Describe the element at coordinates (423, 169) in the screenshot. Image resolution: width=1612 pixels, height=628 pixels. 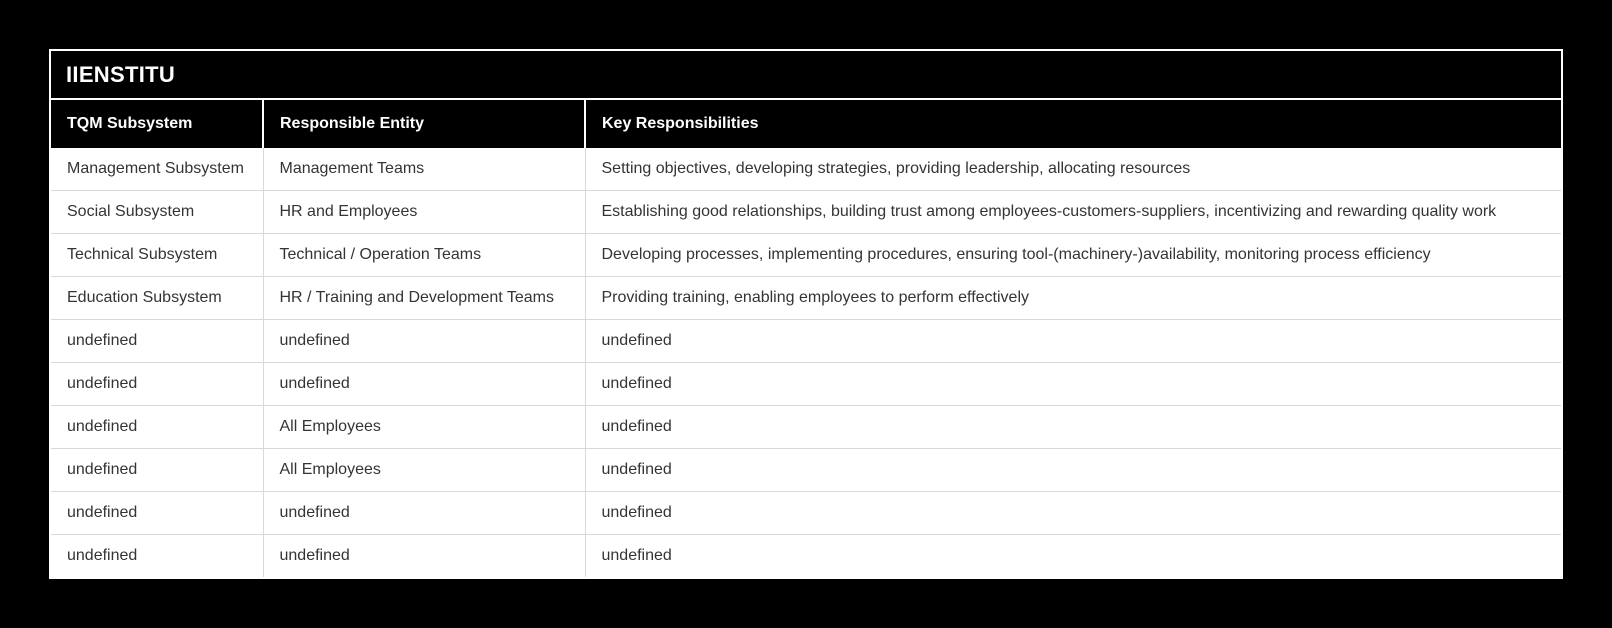
I see `table-cell: Management Teams` at that location.